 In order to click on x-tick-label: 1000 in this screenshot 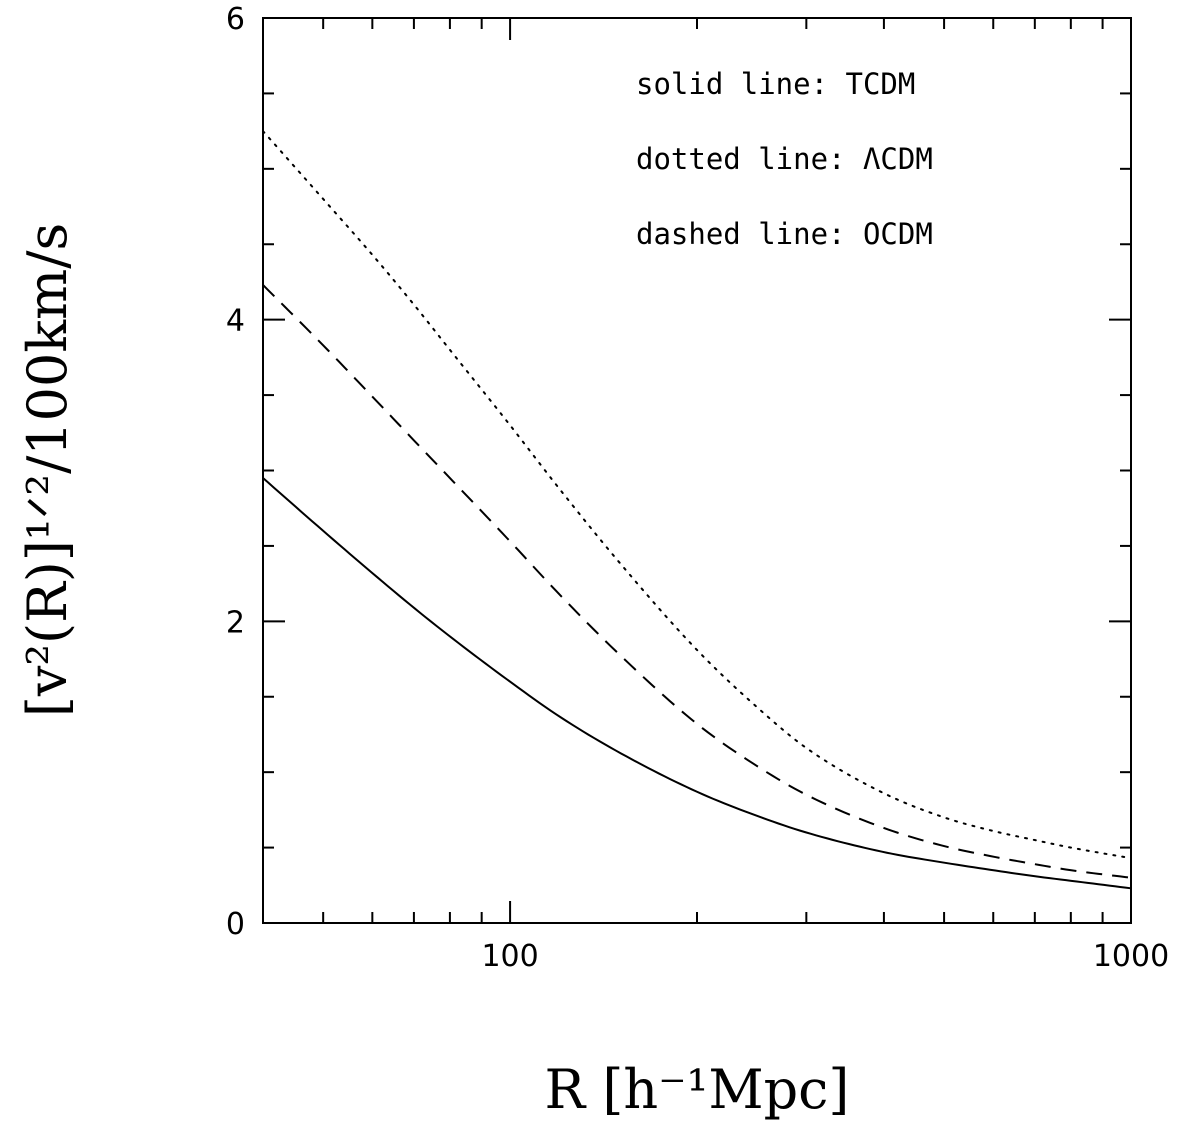, I will do `click(1131, 956)`.